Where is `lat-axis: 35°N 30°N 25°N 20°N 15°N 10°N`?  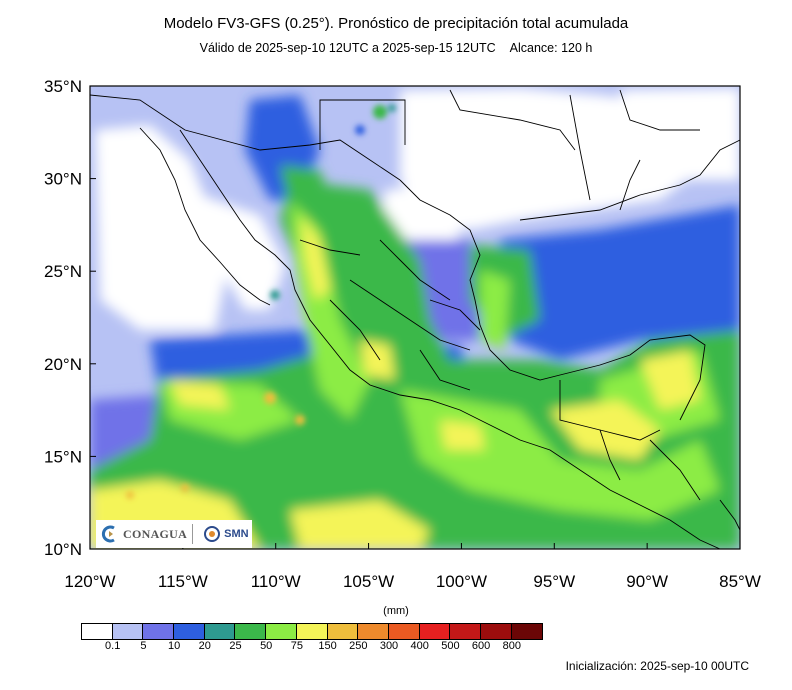 lat-axis: 35°N 30°N 25°N 20°N 15°N 10°N is located at coordinates (70, 318).